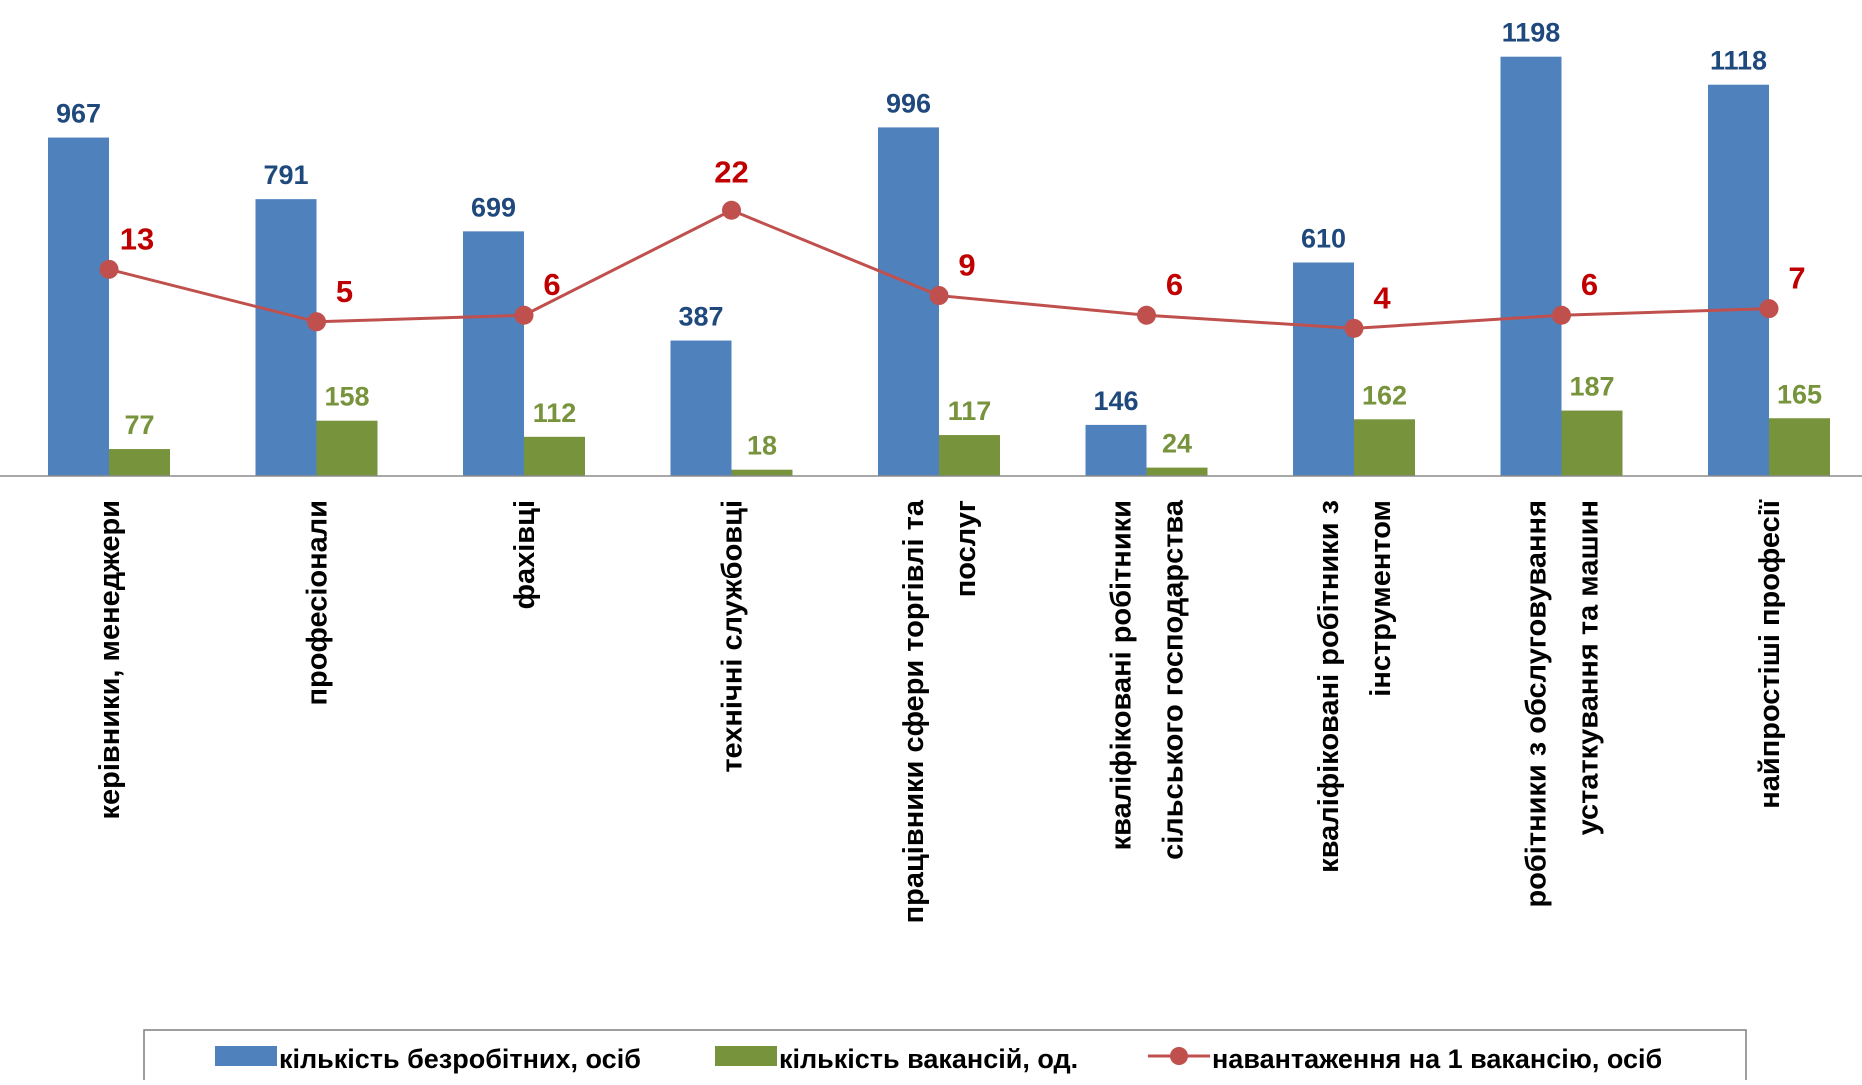  What do you see at coordinates (493, 207) in the screenshot?
I see `data-label-unemployed: 699` at bounding box center [493, 207].